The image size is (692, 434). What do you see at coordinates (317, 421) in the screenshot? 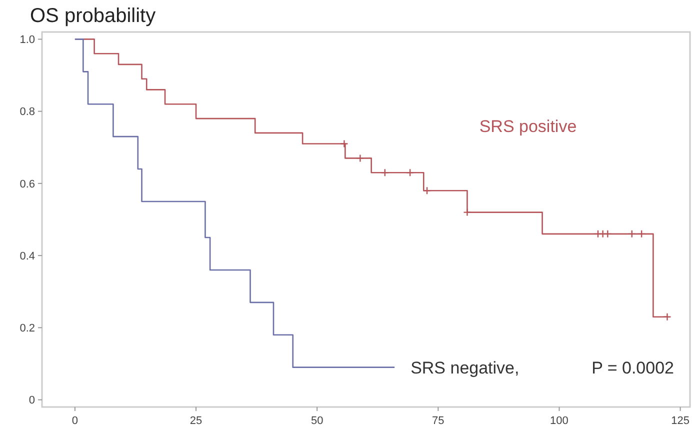
I see `x-tick-label: 50` at bounding box center [317, 421].